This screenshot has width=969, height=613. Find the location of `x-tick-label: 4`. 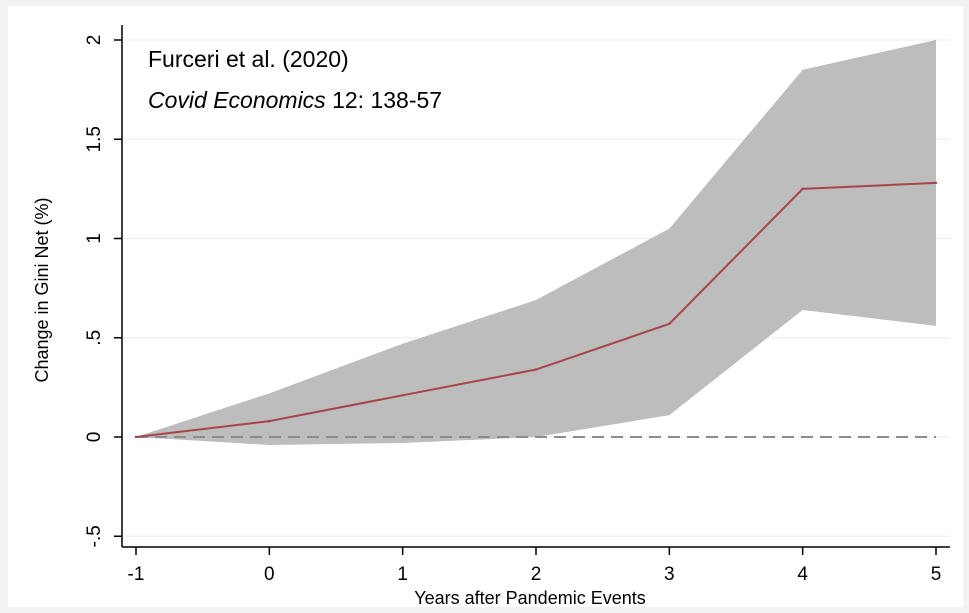

x-tick-label: 4 is located at coordinates (802, 574).